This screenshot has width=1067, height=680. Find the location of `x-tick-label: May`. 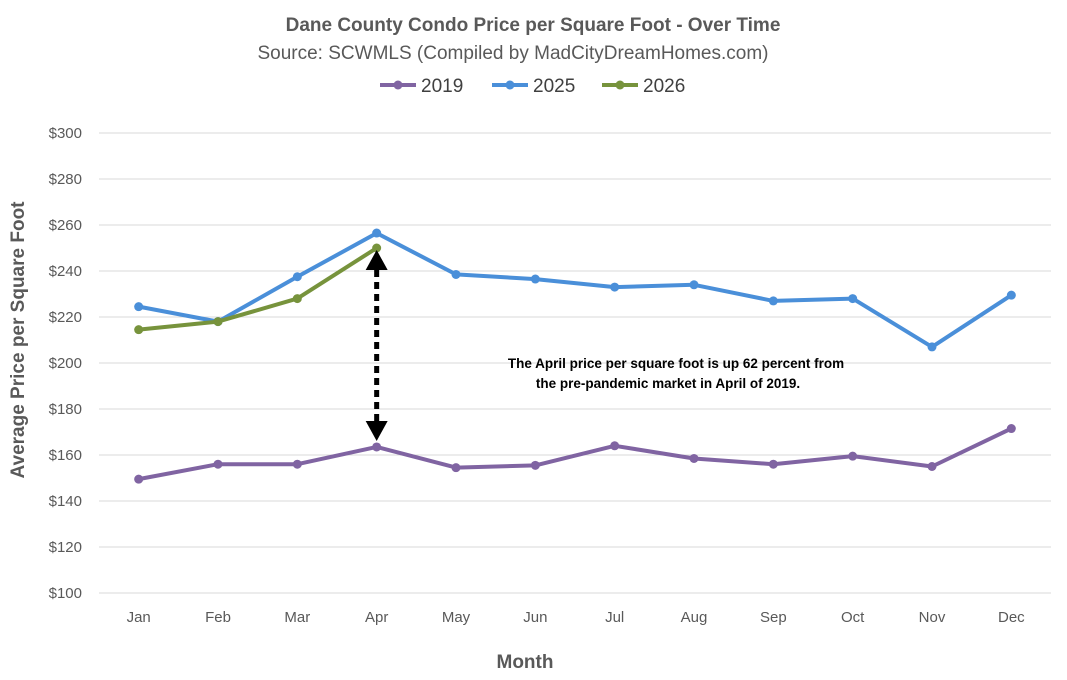

x-tick-label: May is located at coordinates (456, 617).